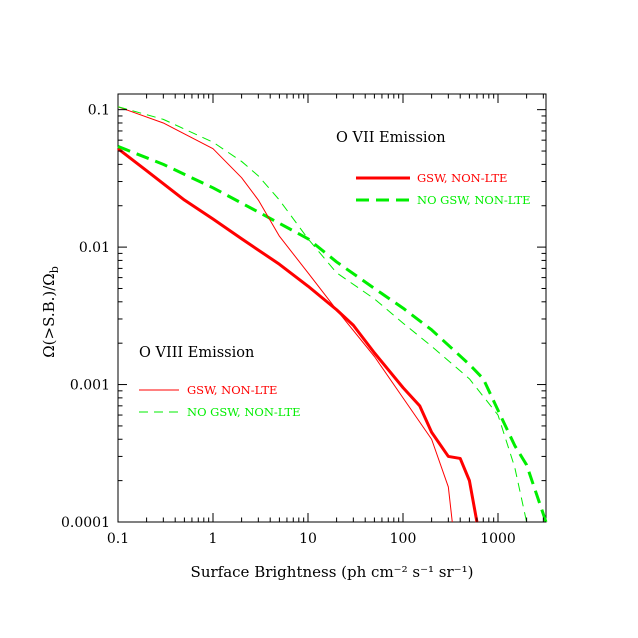 This screenshot has height=638, width=638. Describe the element at coordinates (332, 572) in the screenshot. I see `x-axis-label: Surface Brightness (ph cm⁻² s⁻¹ sr⁻¹)` at that location.